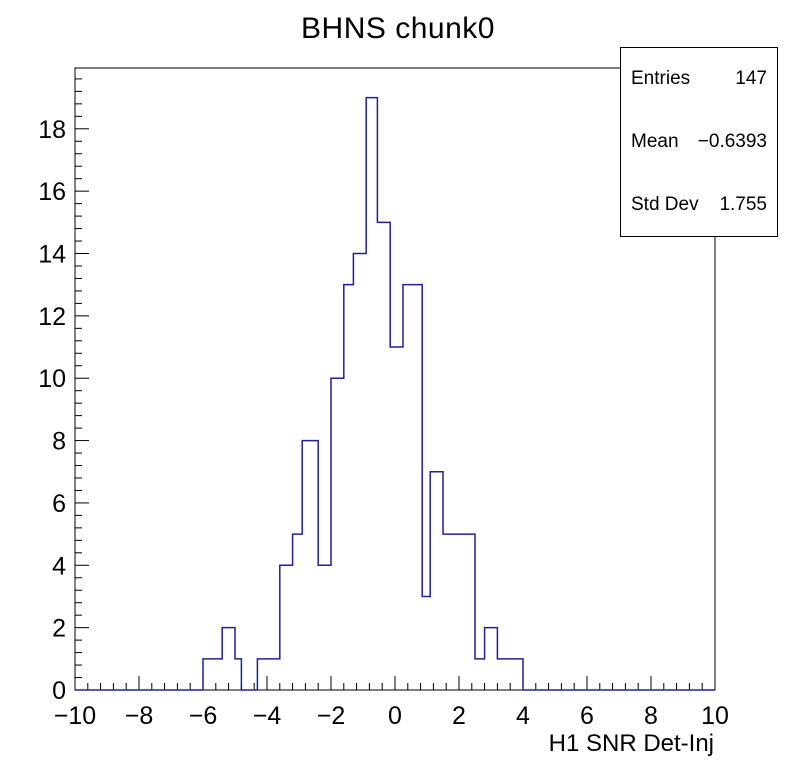 This screenshot has height=772, width=796. Describe the element at coordinates (523, 716) in the screenshot. I see `x-tick-label: 4` at that location.